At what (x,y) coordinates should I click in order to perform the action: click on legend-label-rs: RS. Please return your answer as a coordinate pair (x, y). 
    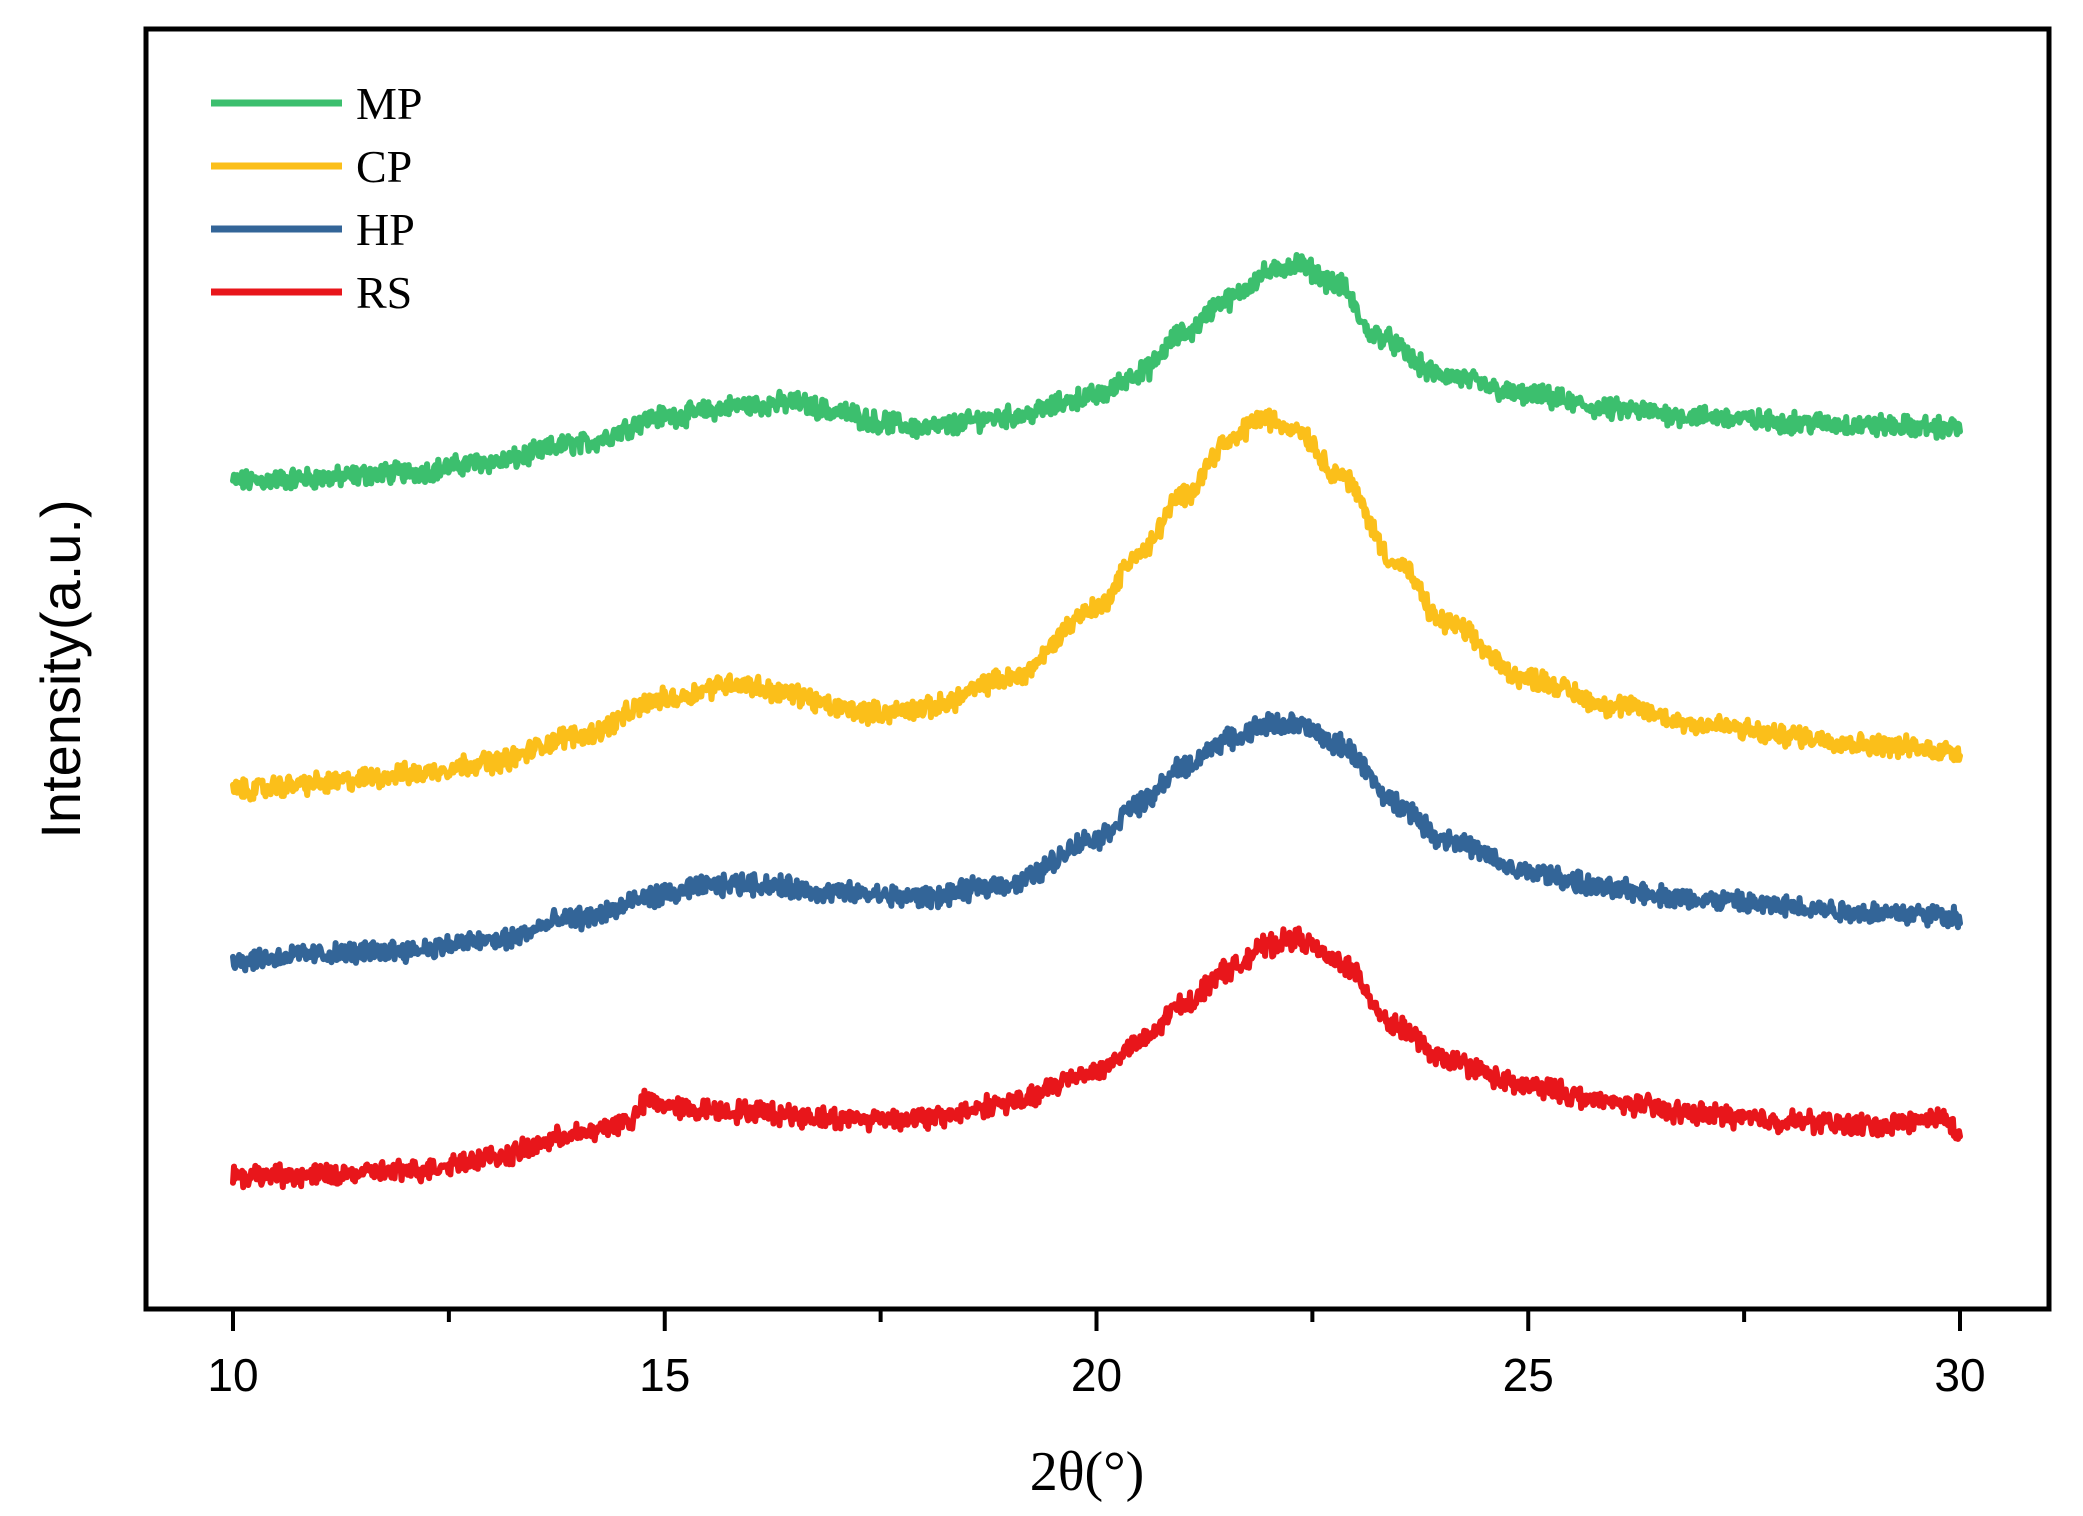
    Looking at the image, I should click on (384, 292).